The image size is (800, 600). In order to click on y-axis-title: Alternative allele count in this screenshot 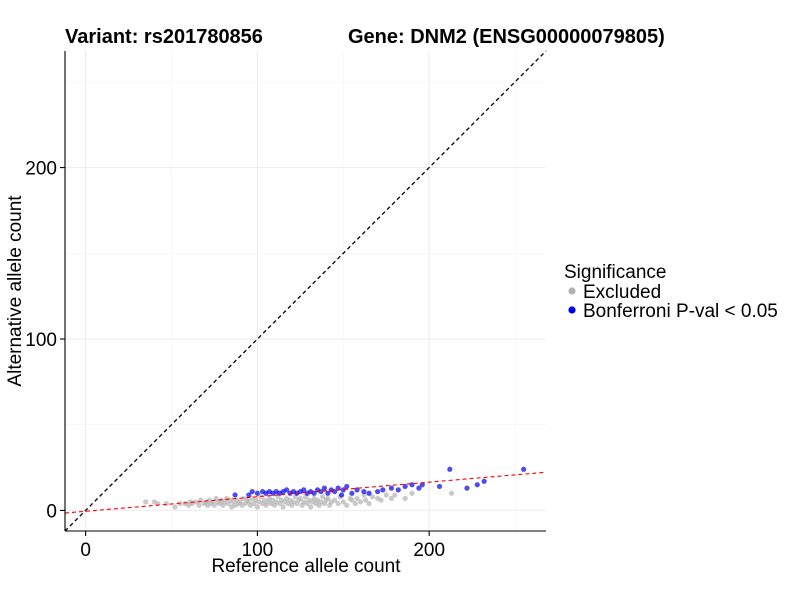, I will do `click(15, 291)`.